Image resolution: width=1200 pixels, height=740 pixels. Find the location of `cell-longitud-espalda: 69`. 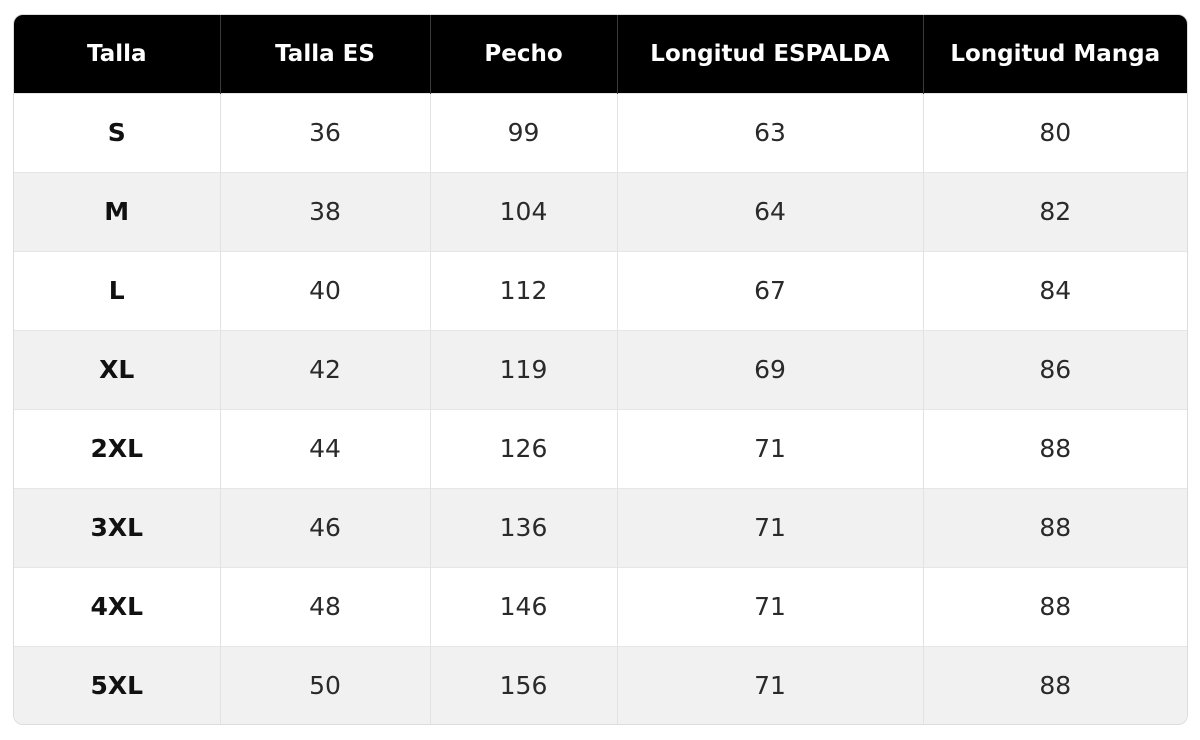

cell-longitud-espalda: 69 is located at coordinates (770, 369).